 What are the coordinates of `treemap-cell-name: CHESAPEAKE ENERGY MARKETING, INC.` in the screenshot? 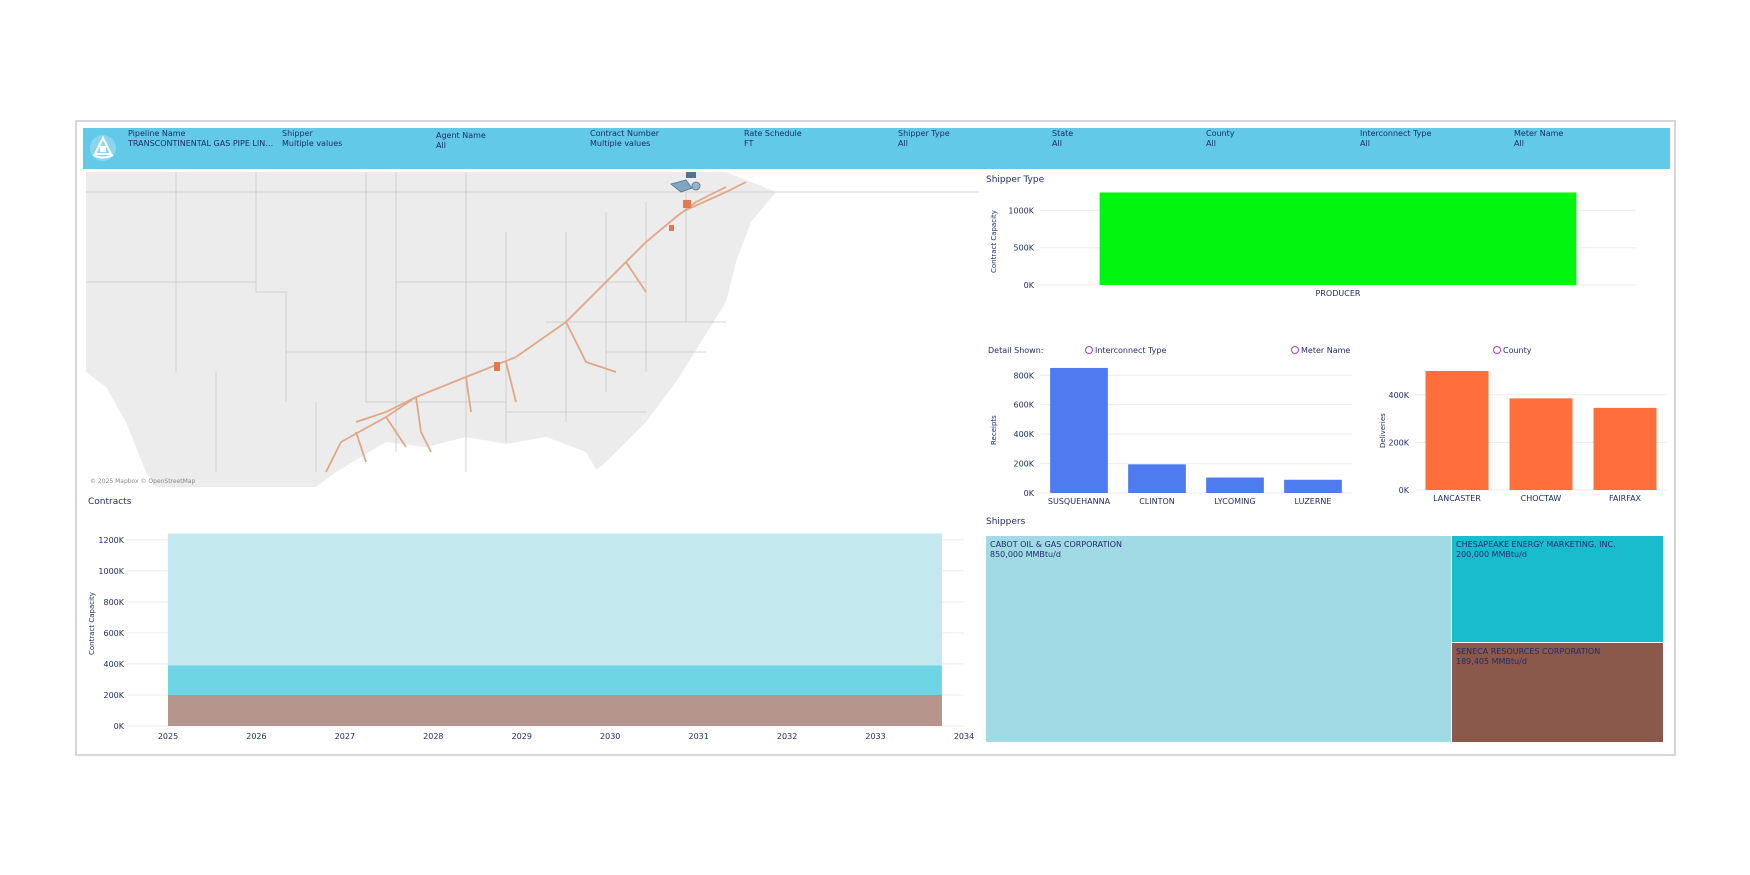 It's located at (1536, 544).